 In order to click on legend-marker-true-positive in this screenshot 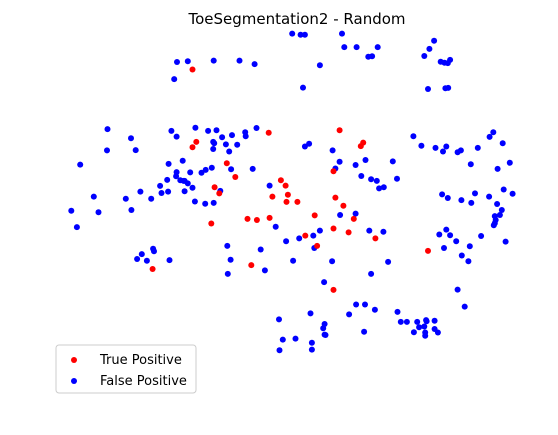, I will do `click(74, 360)`.